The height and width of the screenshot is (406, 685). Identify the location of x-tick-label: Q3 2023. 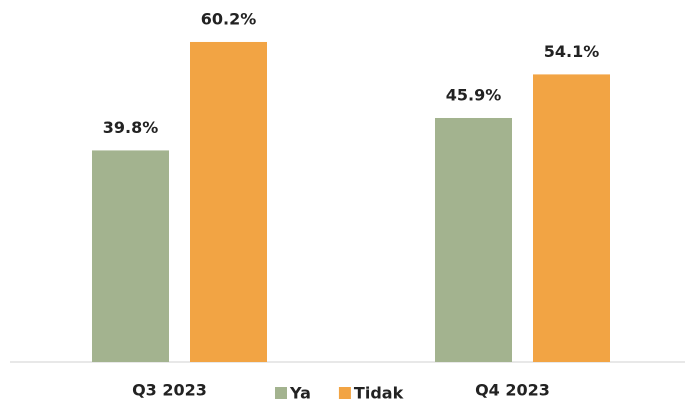
(169, 390).